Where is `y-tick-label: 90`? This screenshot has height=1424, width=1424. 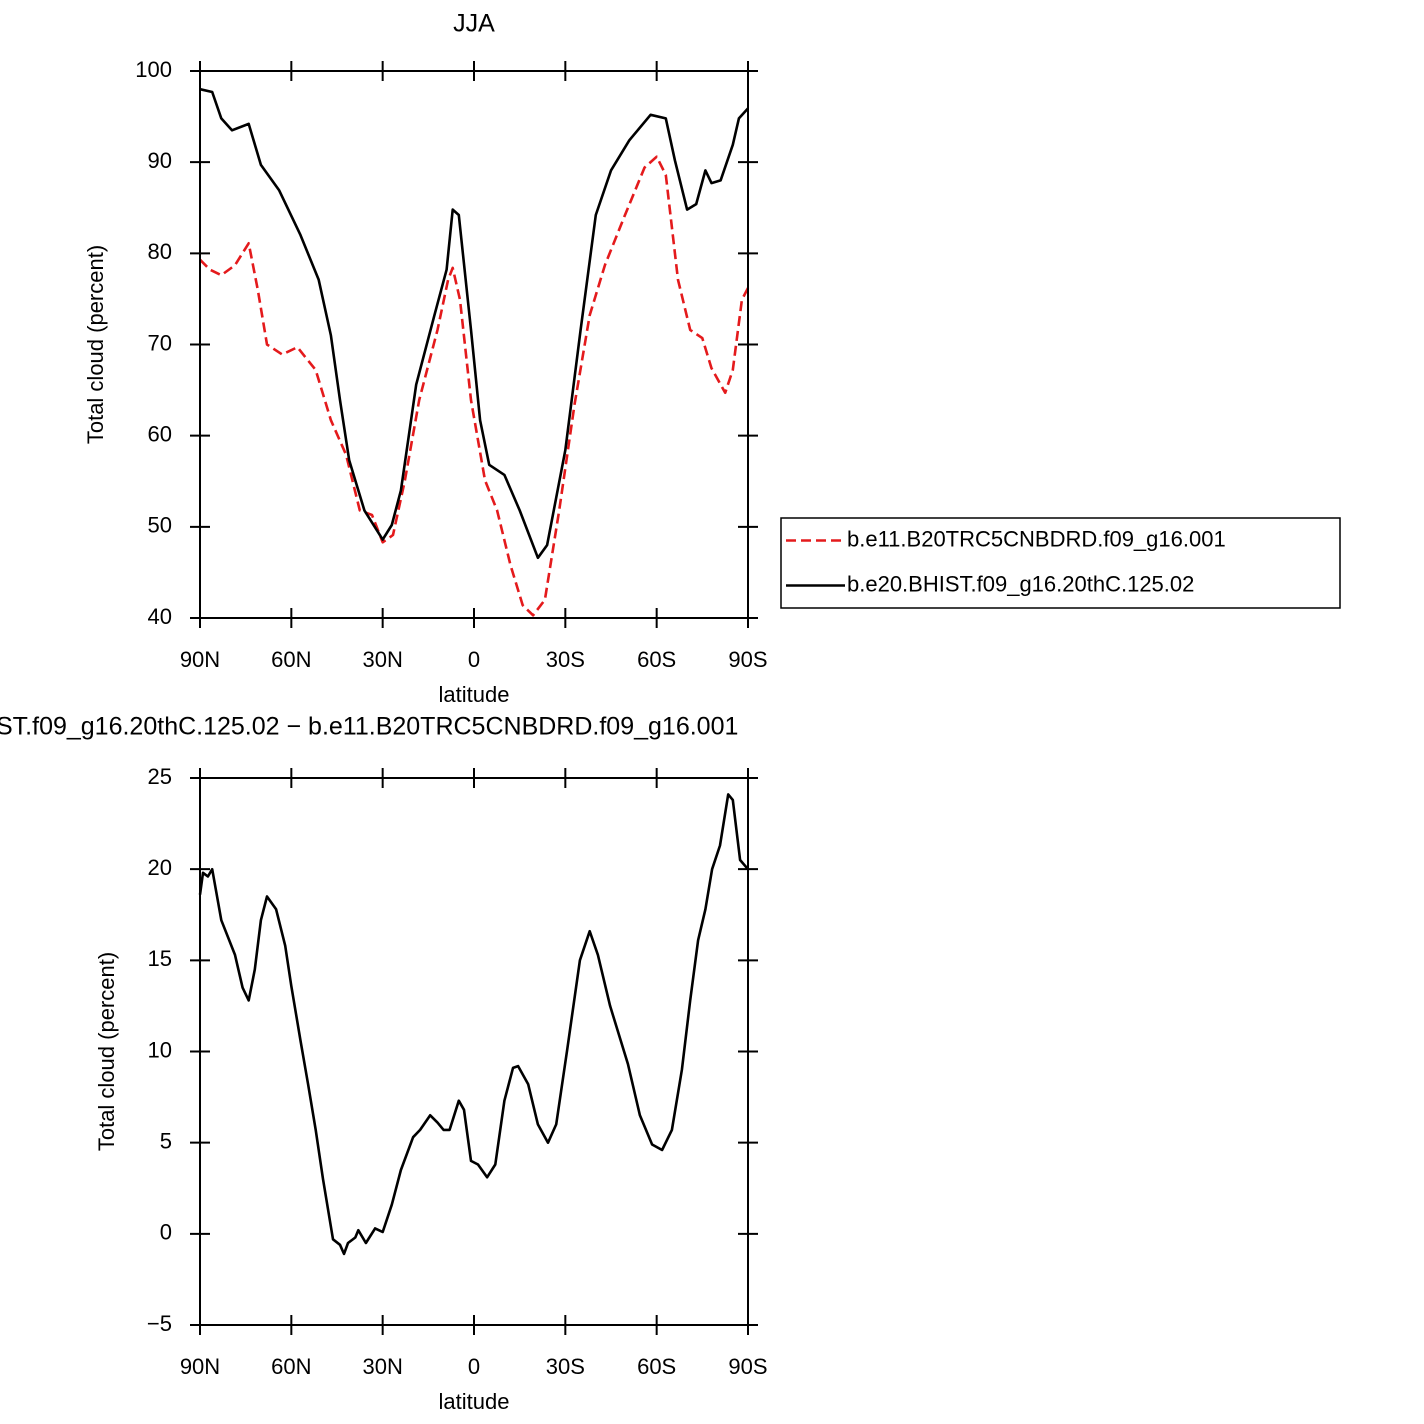 y-tick-label: 90 is located at coordinates (160, 160).